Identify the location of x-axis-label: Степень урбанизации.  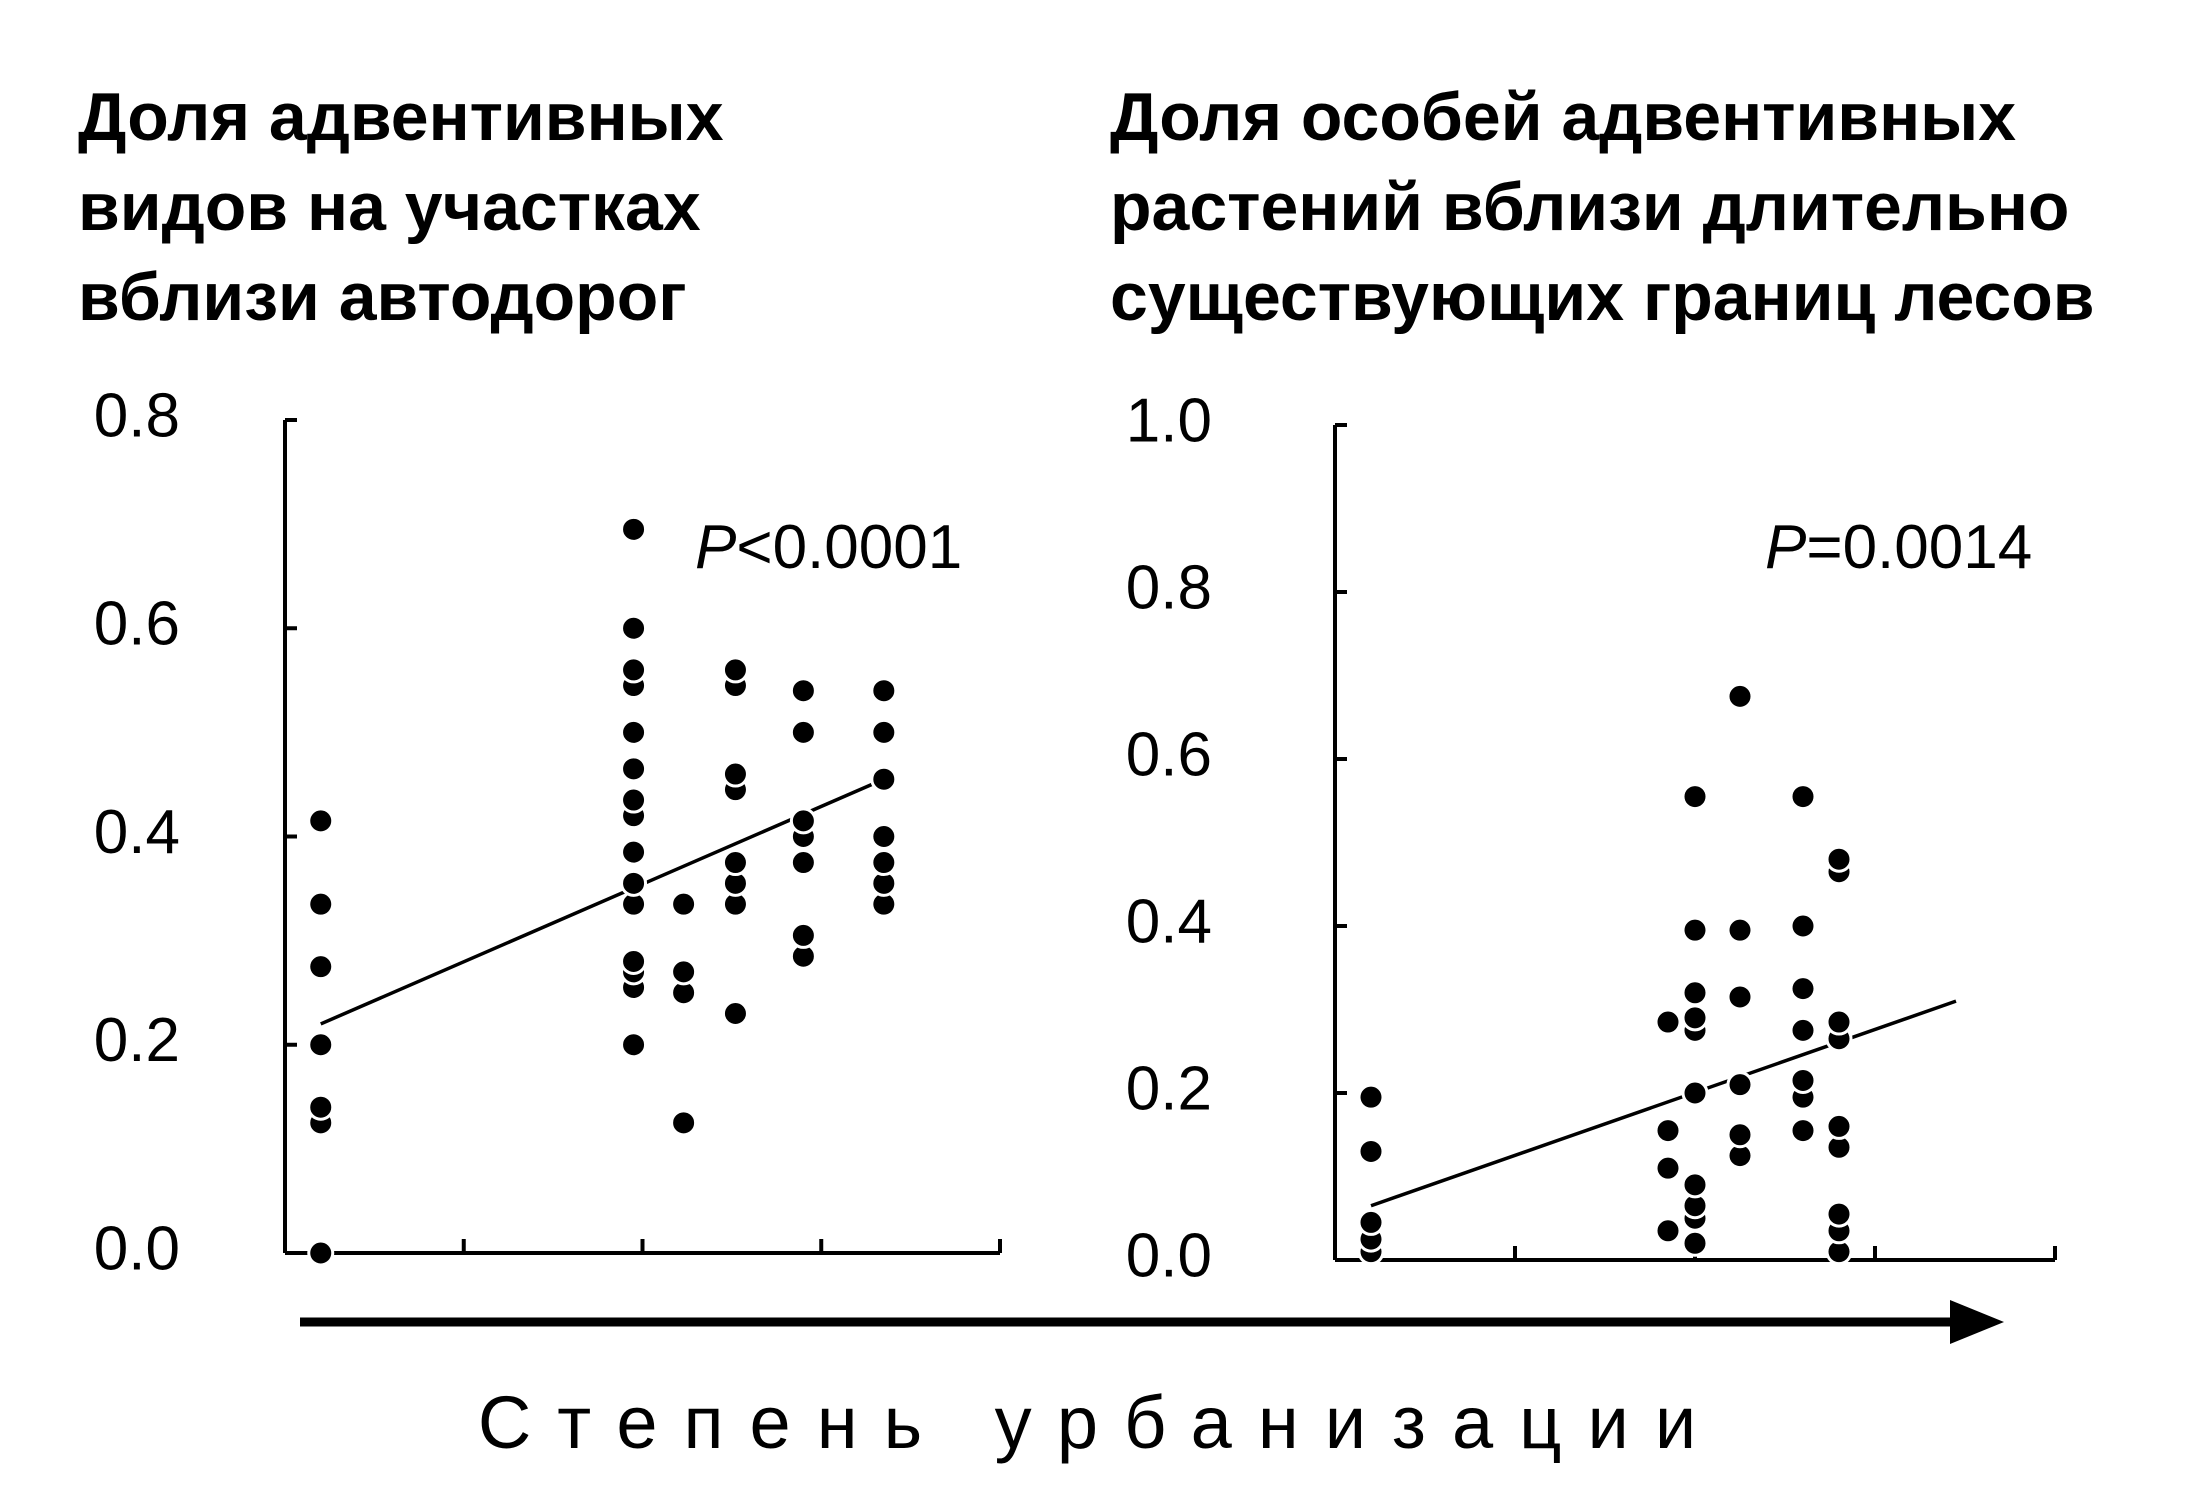
(1100, 1422).